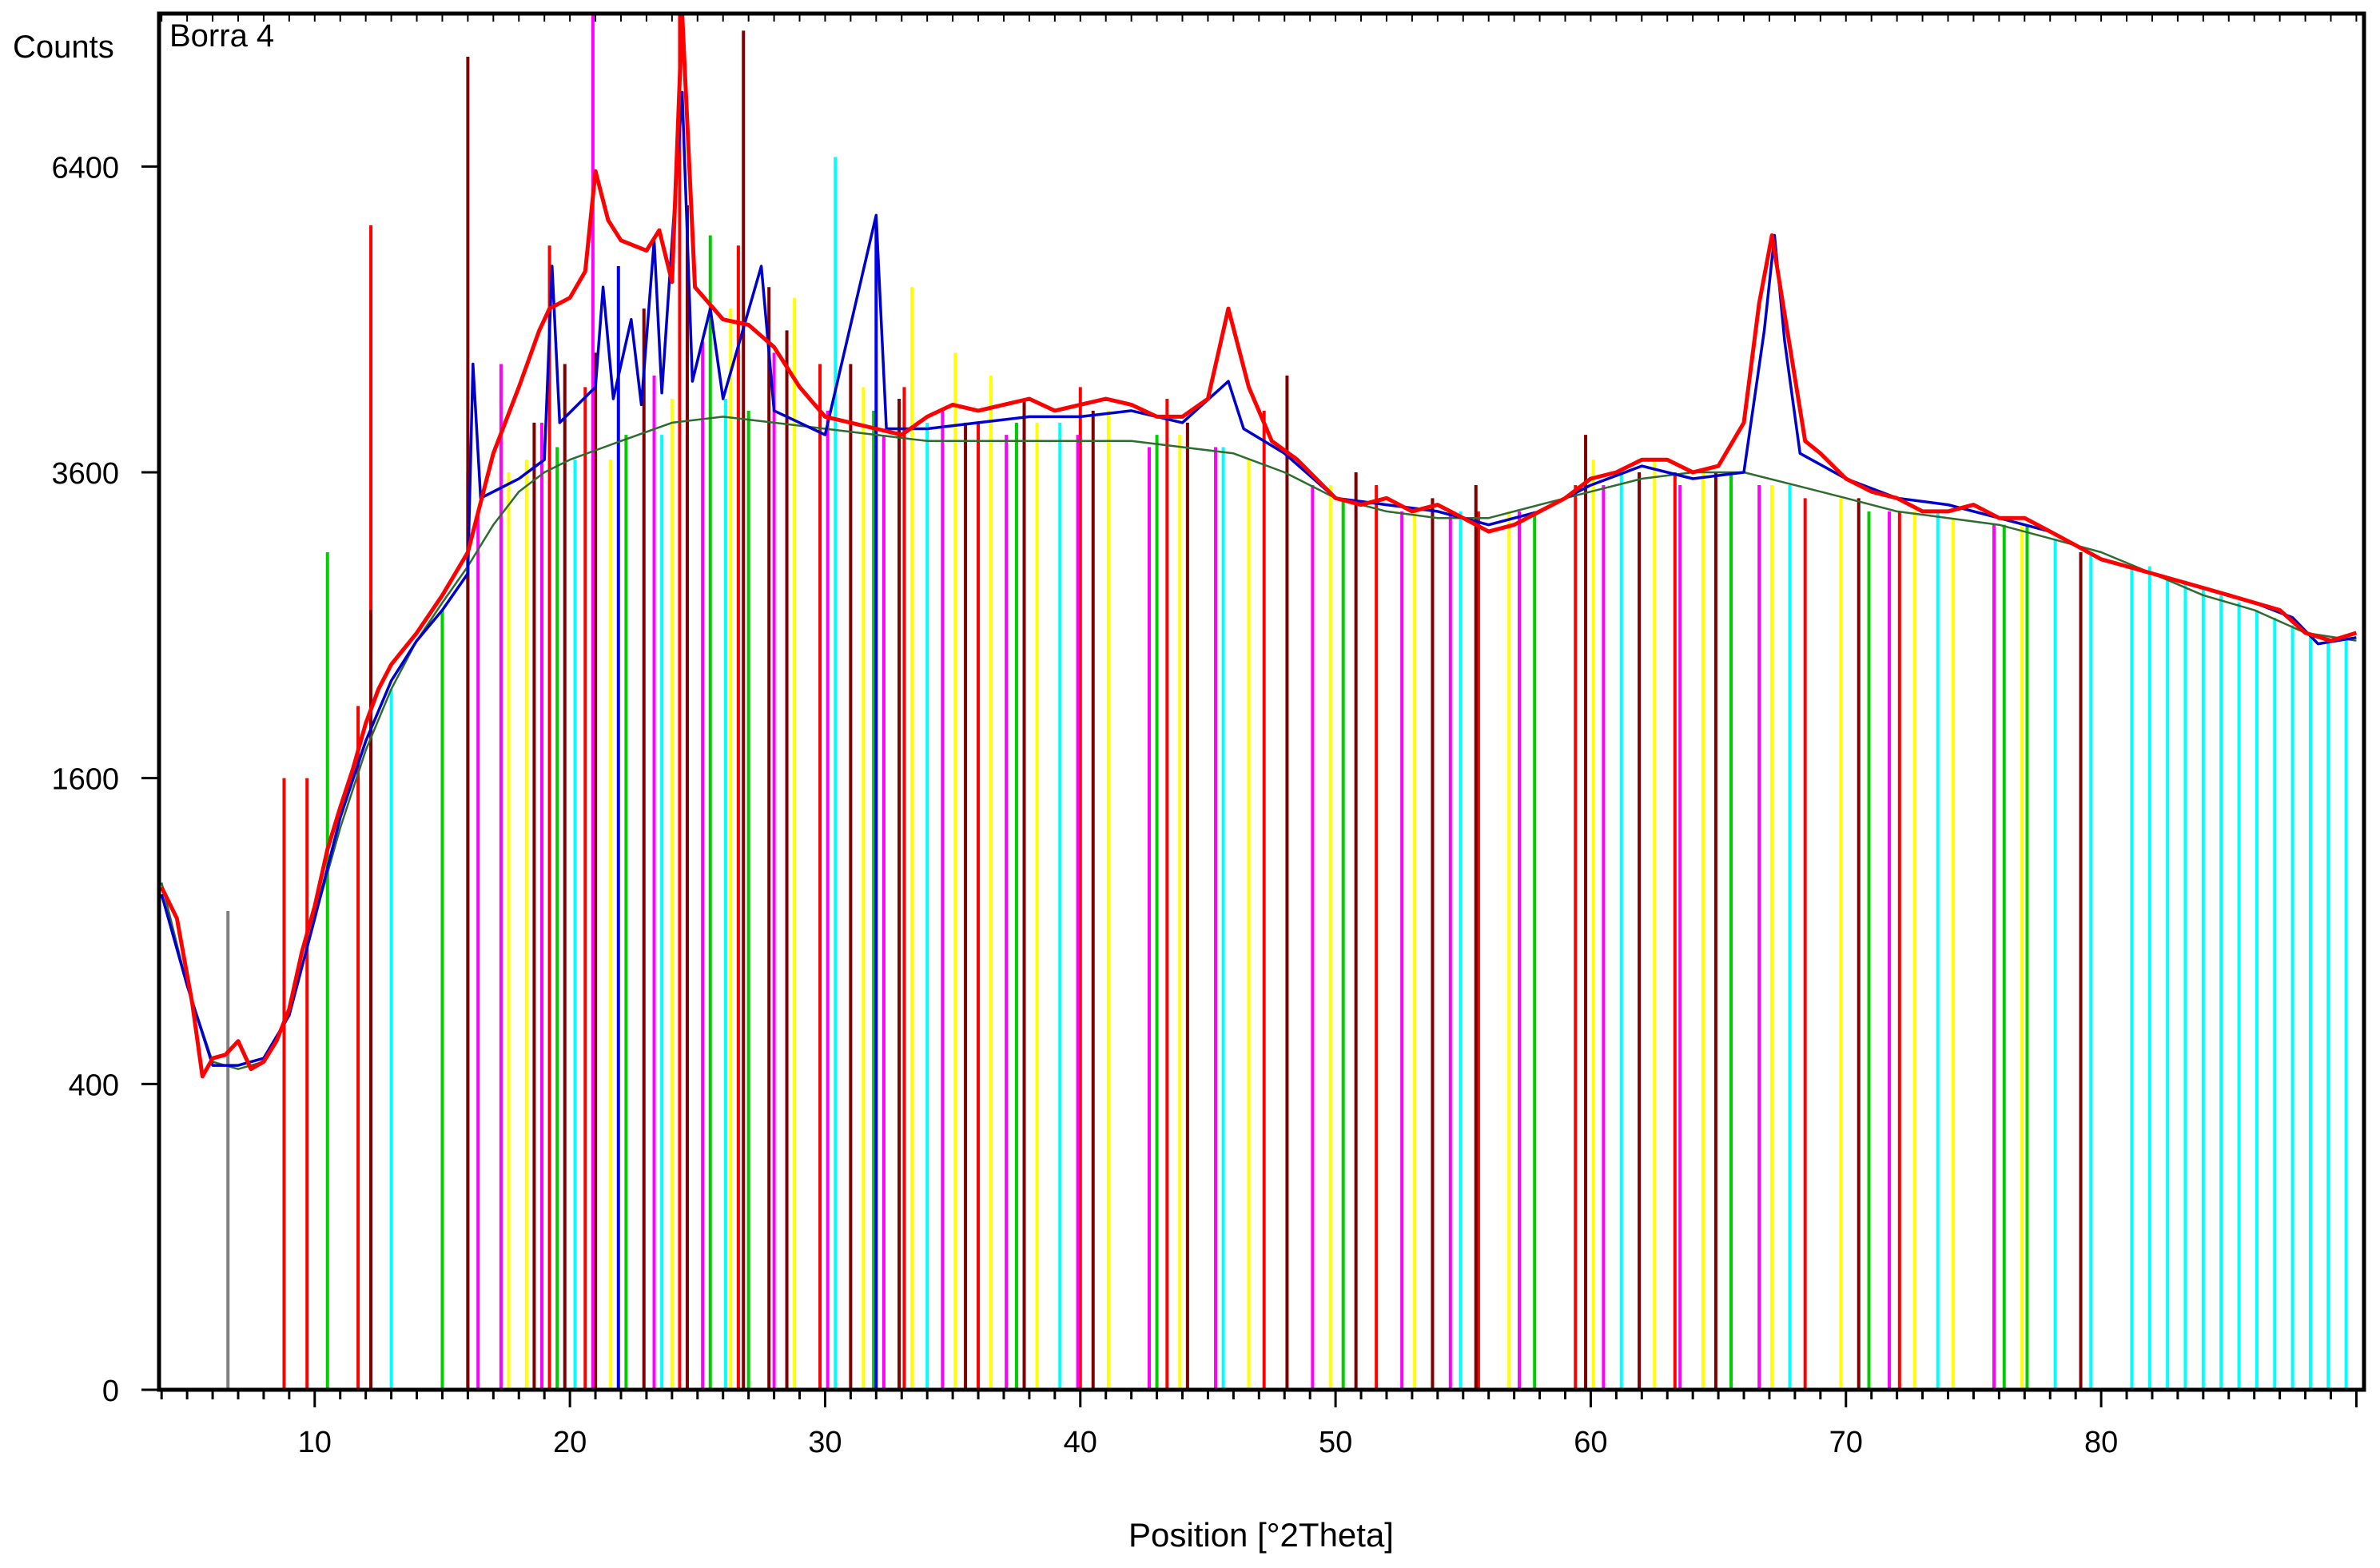 Image resolution: width=2380 pixels, height=1568 pixels. Describe the element at coordinates (1259, 18) in the screenshot. I see `top-ticks` at that location.